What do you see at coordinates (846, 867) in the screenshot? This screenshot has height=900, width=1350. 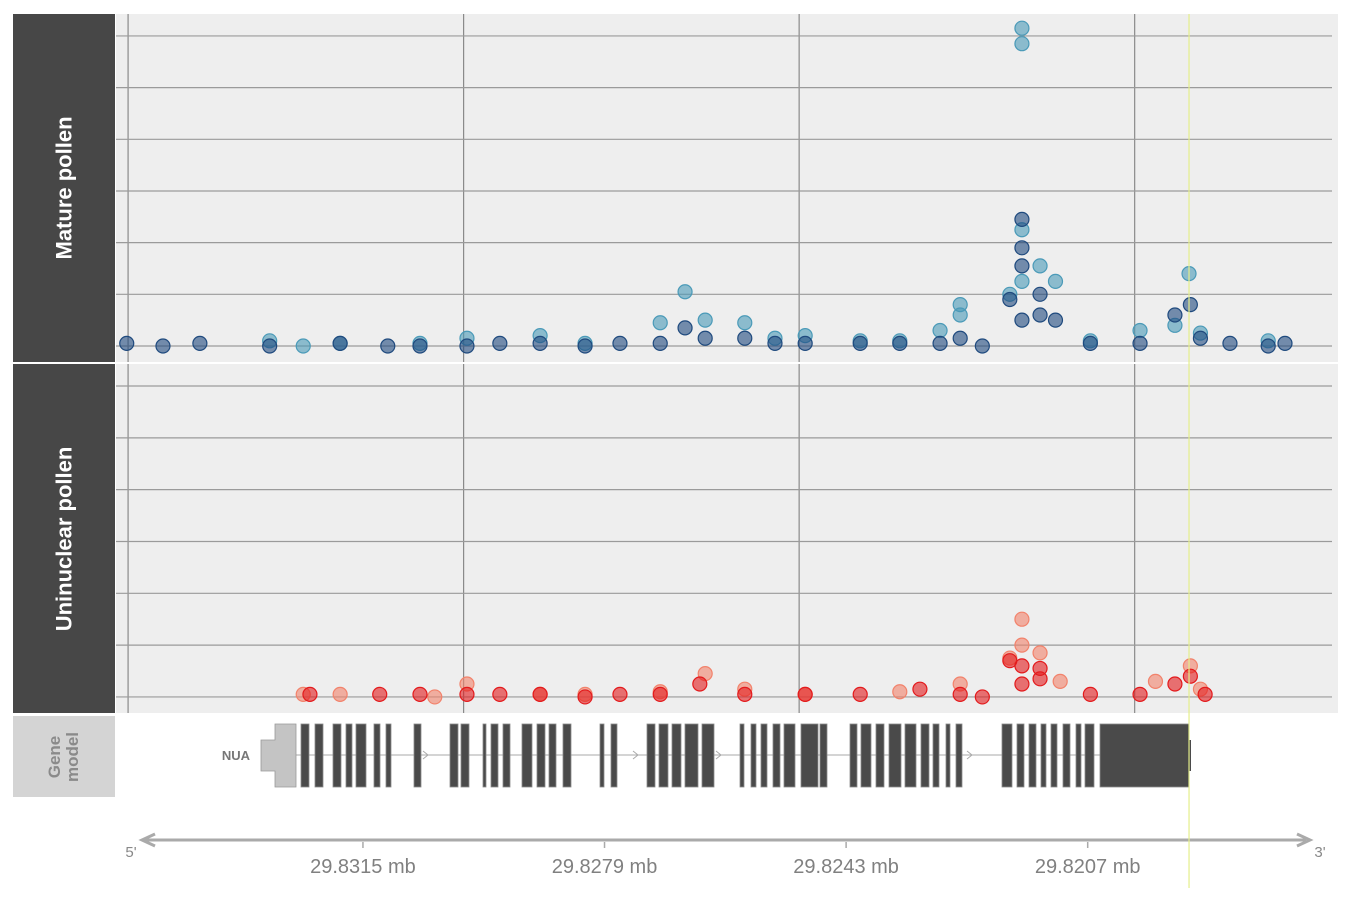 I see `x-tick-label: 29.8243 mb` at bounding box center [846, 867].